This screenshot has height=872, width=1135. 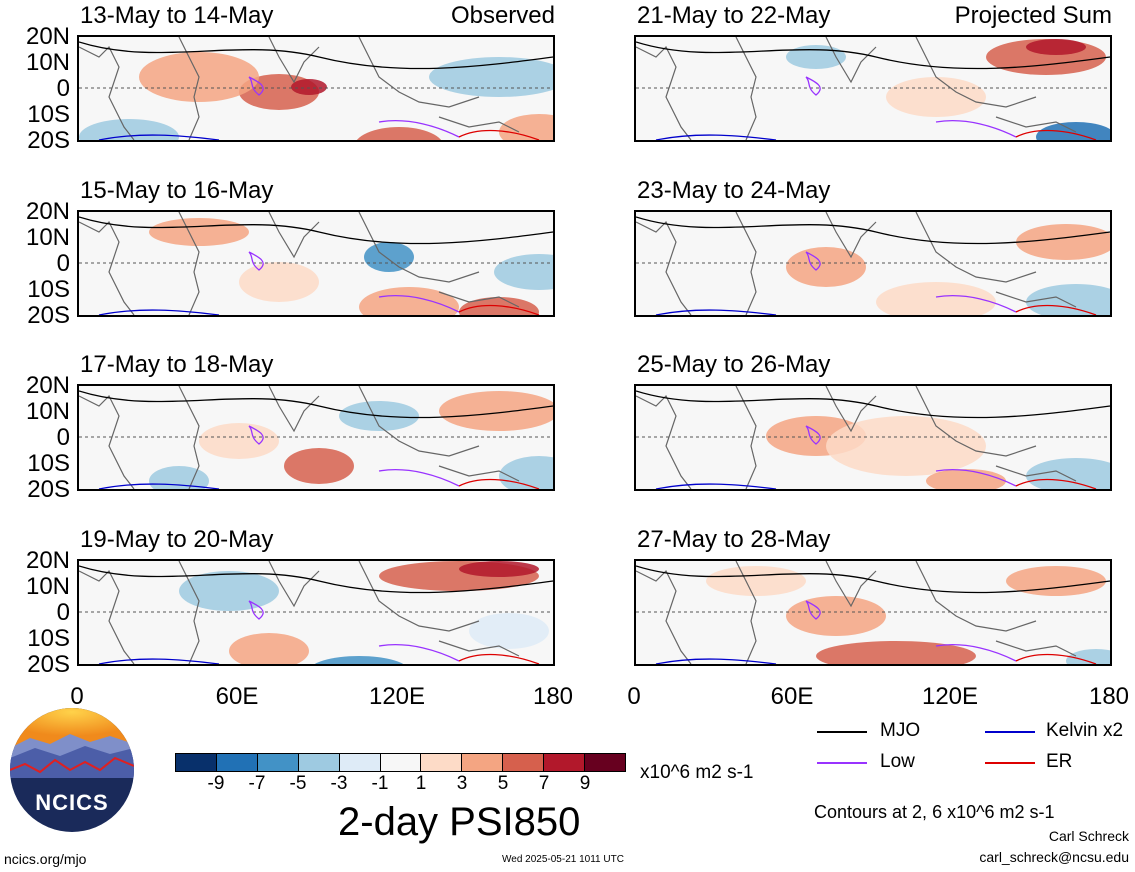 What do you see at coordinates (792, 696) in the screenshot?
I see `lon-label-60e-right: 60E` at bounding box center [792, 696].